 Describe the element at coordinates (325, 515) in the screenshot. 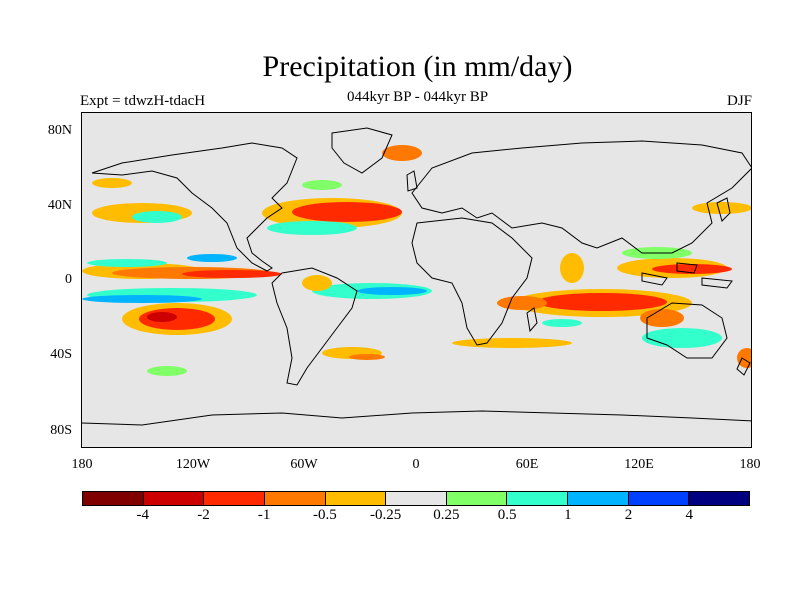

I see `colorbar-label: -0.5` at that location.